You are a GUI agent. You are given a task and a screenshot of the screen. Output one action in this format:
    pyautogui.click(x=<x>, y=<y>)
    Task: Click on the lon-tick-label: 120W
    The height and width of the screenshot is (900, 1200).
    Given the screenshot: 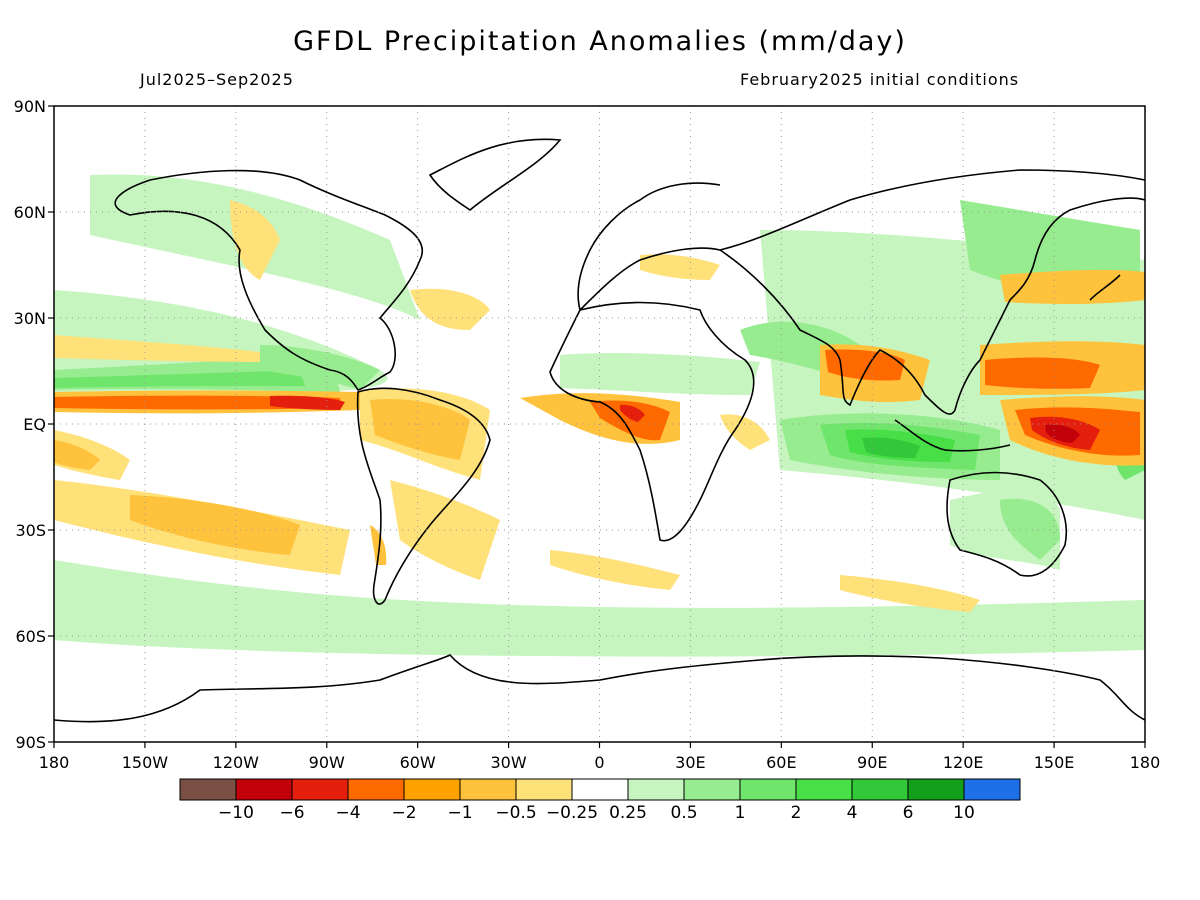 What is the action you would take?
    pyautogui.click(x=236, y=762)
    